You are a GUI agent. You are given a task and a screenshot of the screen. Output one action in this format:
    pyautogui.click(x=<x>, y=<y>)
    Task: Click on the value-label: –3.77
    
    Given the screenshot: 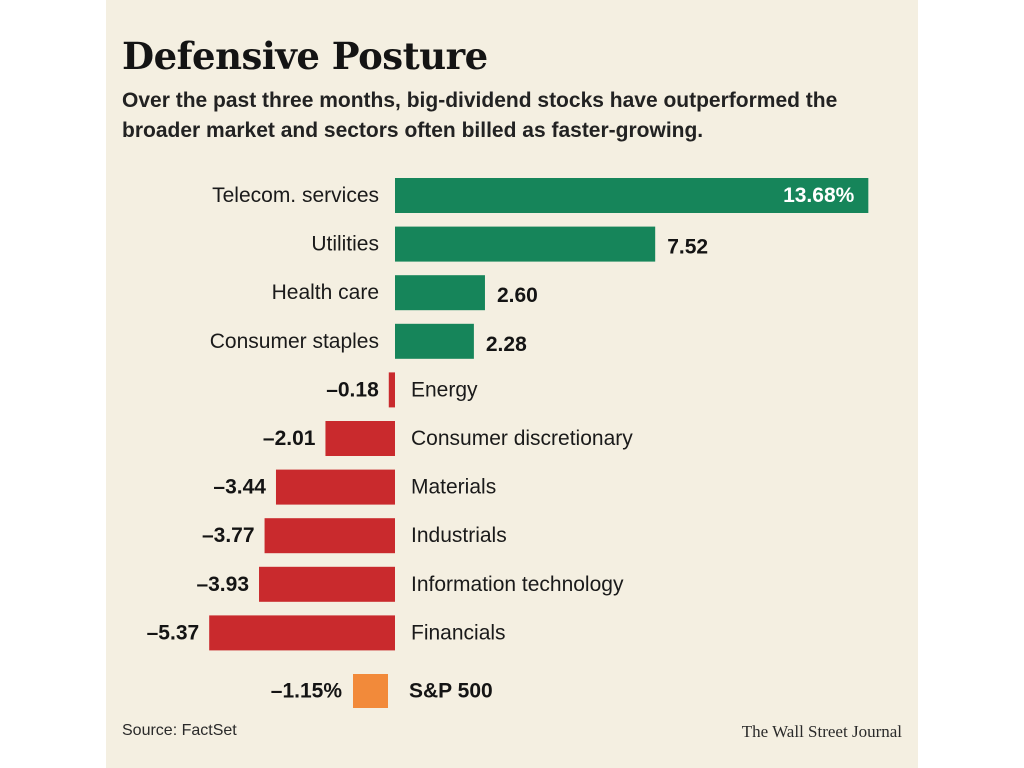 What is the action you would take?
    pyautogui.click(x=228, y=535)
    